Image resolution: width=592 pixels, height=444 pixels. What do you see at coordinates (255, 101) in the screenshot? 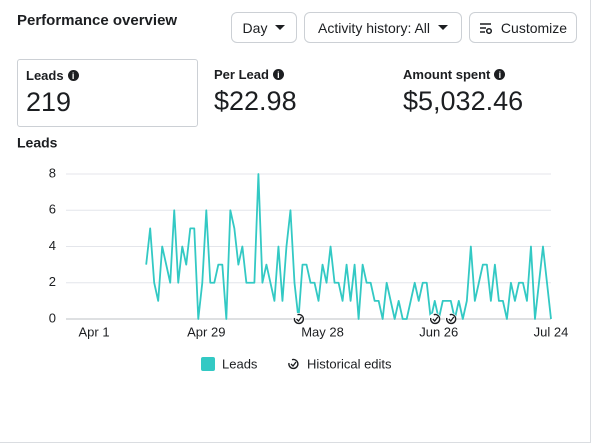
I see `metric-value: $22.98` at bounding box center [255, 101].